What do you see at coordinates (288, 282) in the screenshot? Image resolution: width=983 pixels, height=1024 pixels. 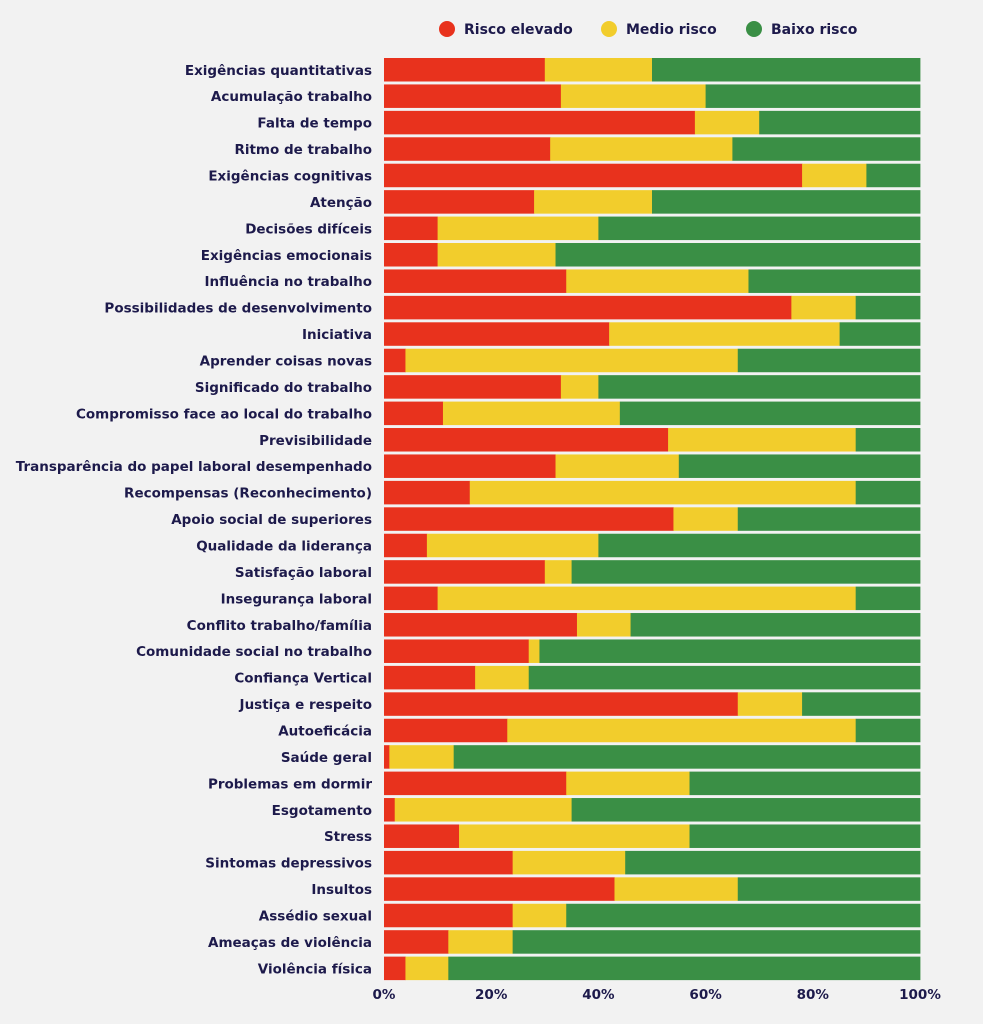 I see `category-label: Influência no trabalho` at bounding box center [288, 282].